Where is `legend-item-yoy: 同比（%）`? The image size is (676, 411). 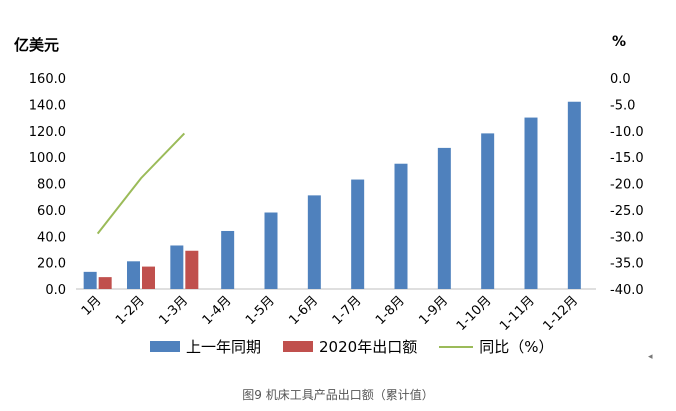
legend-item-yoy: 同比（%） is located at coordinates (496, 346).